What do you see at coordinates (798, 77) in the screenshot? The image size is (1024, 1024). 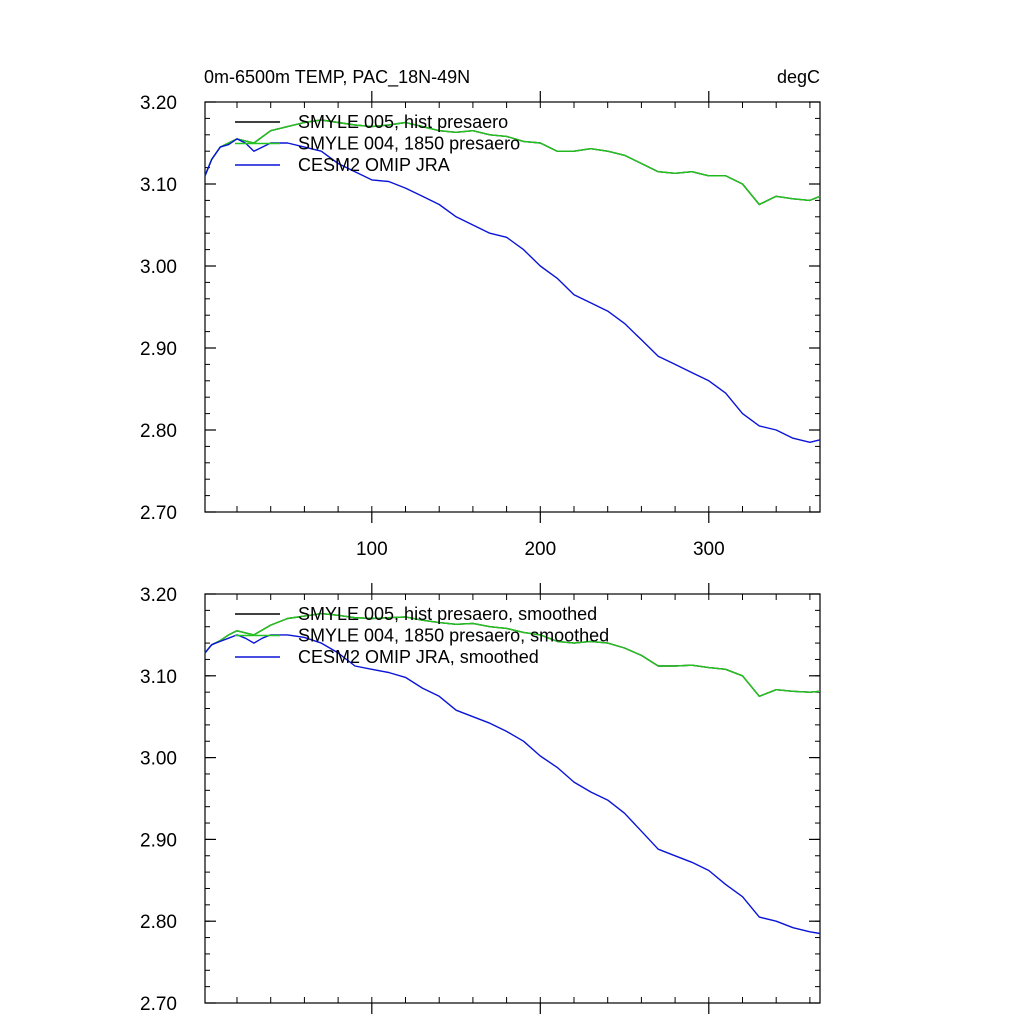 I see `chart-units: degC` at bounding box center [798, 77].